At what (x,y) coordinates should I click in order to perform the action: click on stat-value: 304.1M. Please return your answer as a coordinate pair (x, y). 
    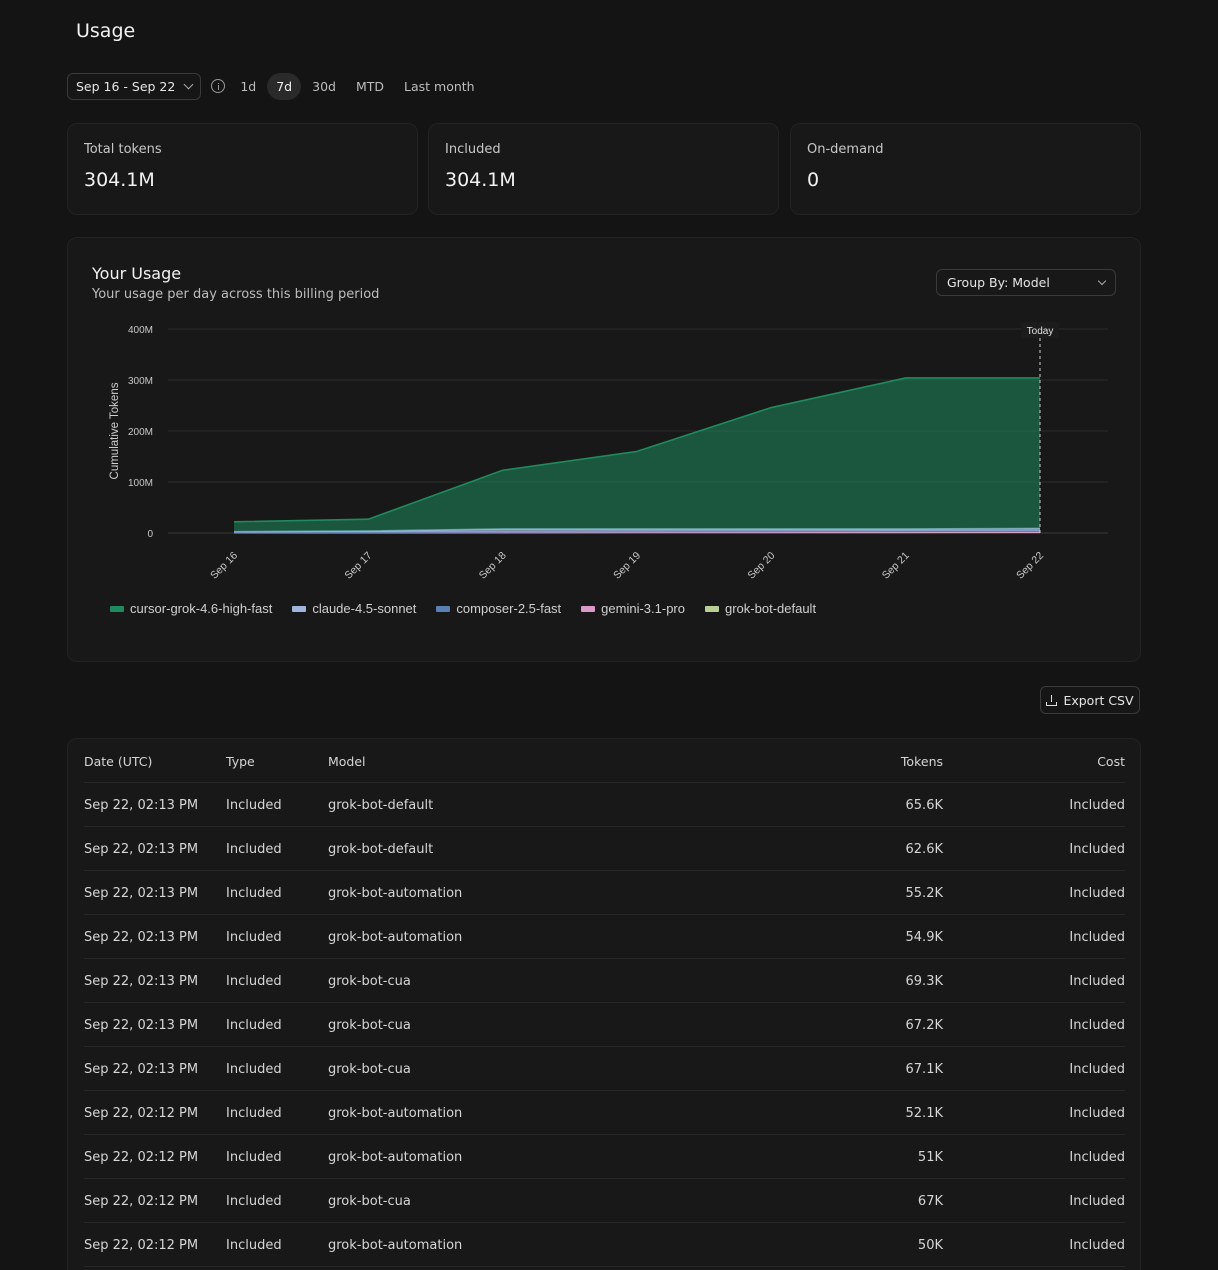
    Looking at the image, I should click on (119, 180).